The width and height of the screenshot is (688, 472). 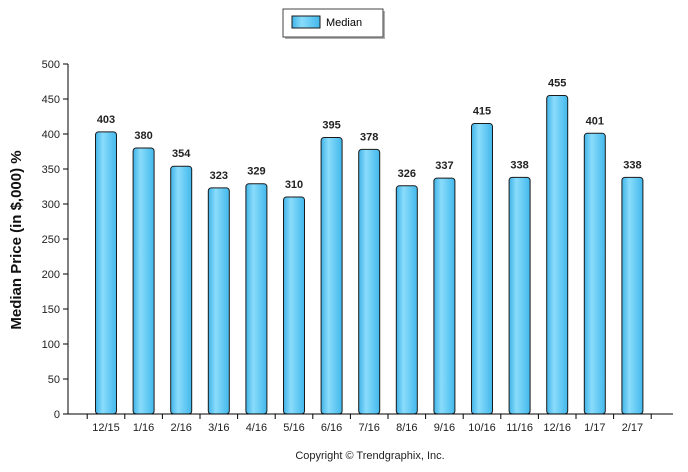 What do you see at coordinates (368, 428) in the screenshot?
I see `x-tick-label: 7/16` at bounding box center [368, 428].